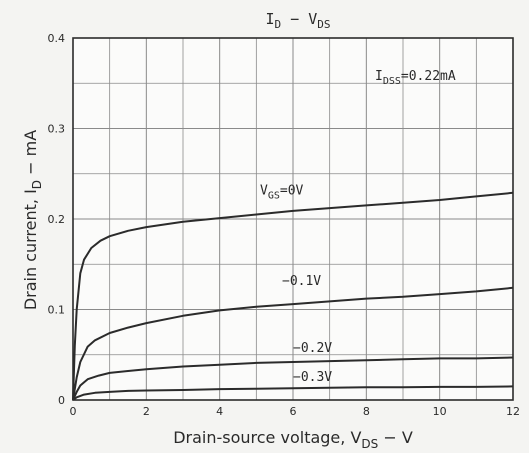  Describe the element at coordinates (146, 411) in the screenshot. I see `x-tick-label: 2` at that location.